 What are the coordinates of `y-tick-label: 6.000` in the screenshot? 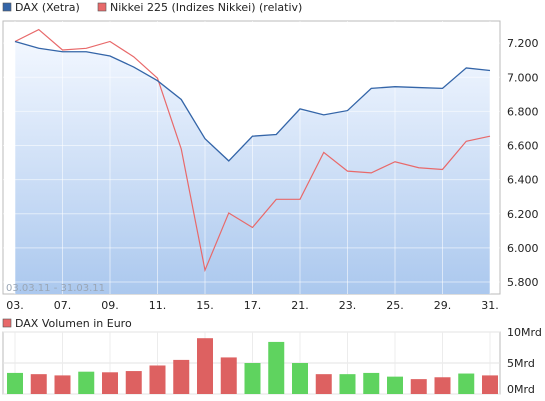 It's located at (523, 248).